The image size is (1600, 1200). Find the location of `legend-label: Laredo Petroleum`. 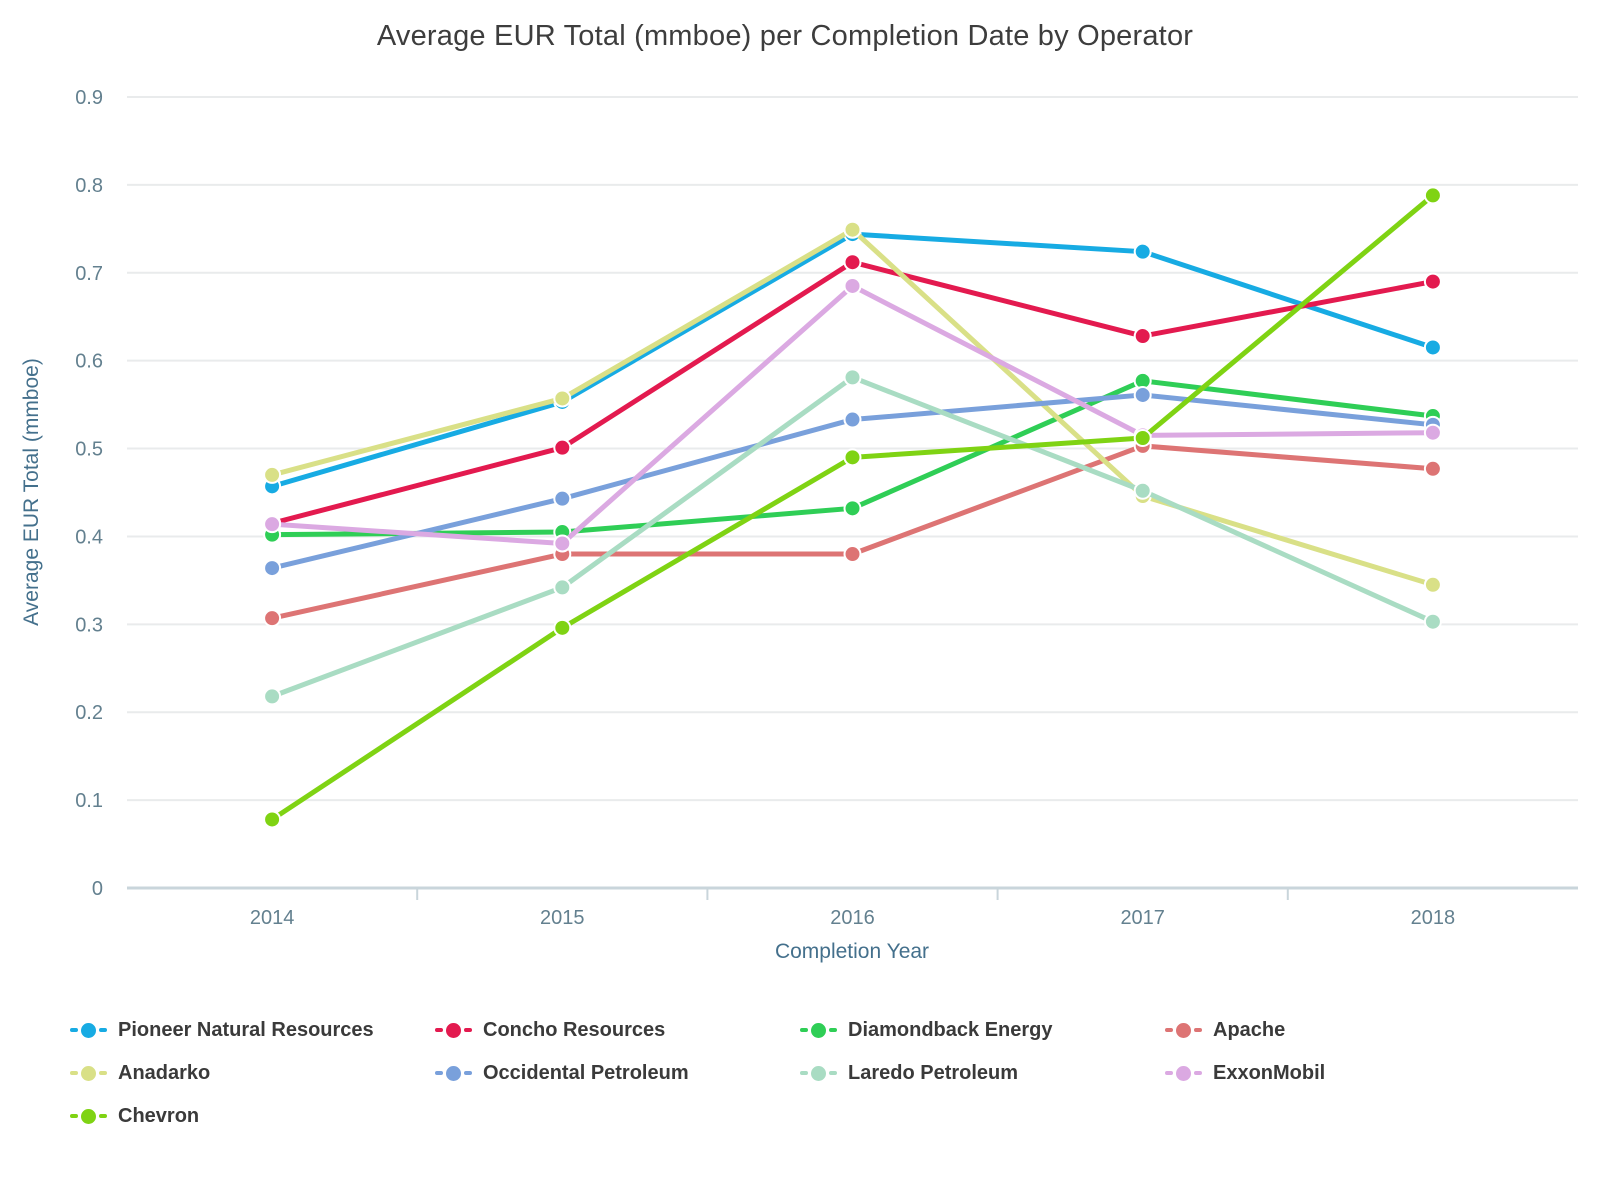

legend-label: Laredo Petroleum is located at coordinates (933, 1072).